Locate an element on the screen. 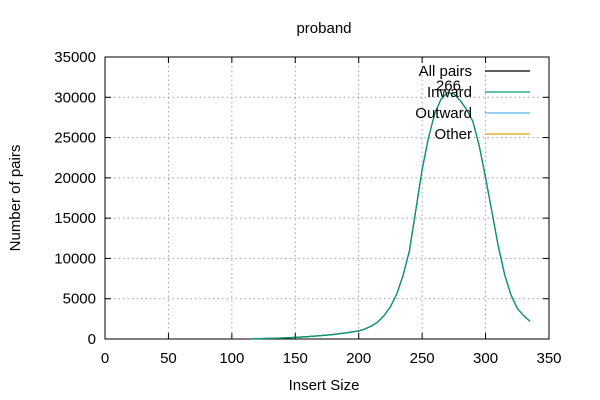 The height and width of the screenshot is (400, 600). x-tick-label: 100 is located at coordinates (231, 358).